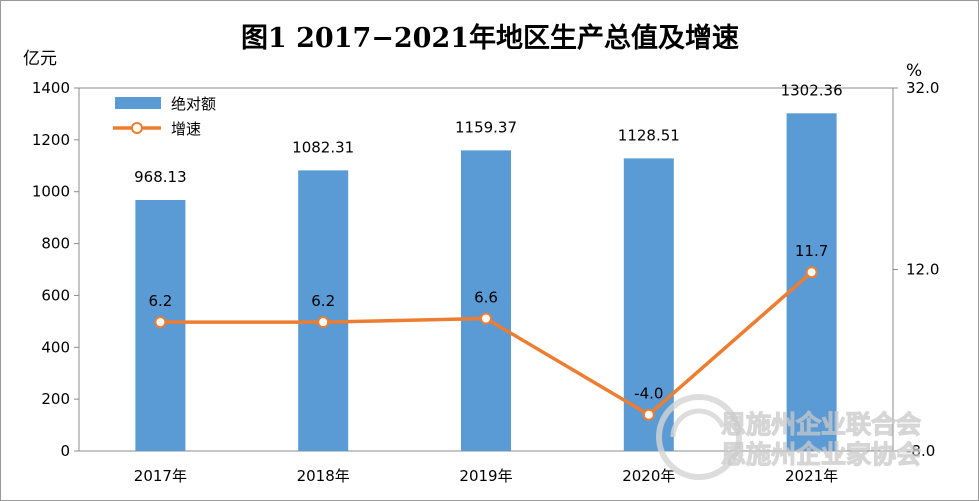 The height and width of the screenshot is (501, 979). Describe the element at coordinates (55, 295) in the screenshot. I see `y-tick-label: 600` at that location.